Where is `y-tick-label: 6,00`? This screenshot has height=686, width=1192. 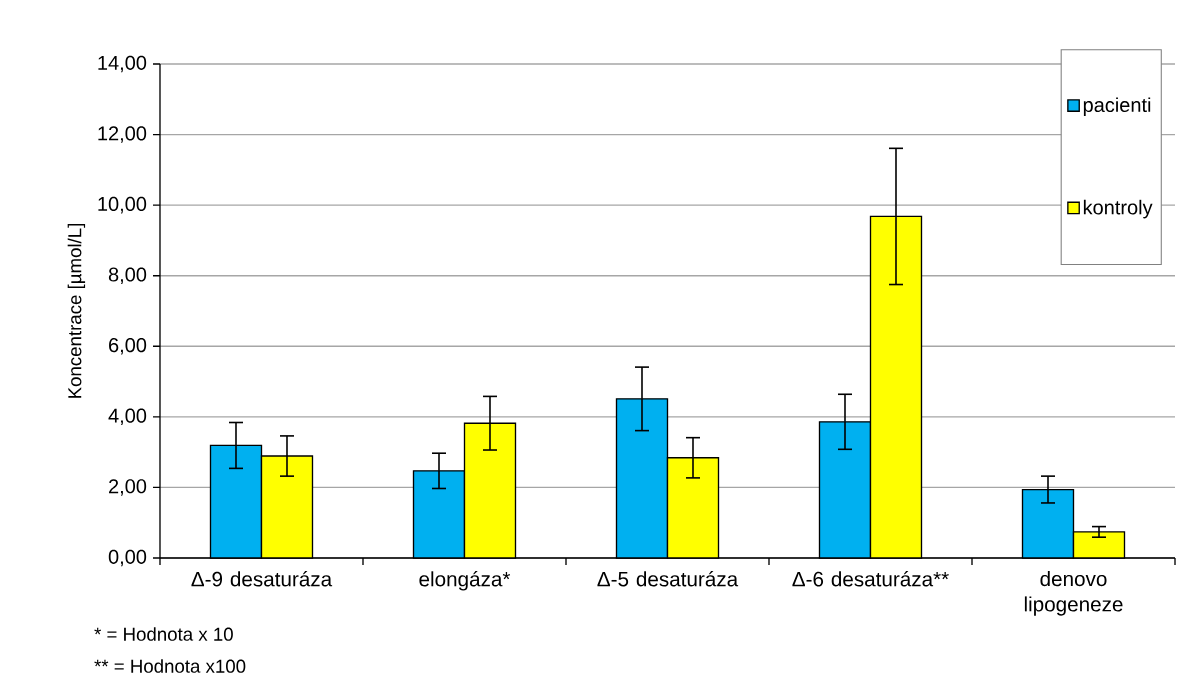 y-tick-label: 6,00 is located at coordinates (128, 346).